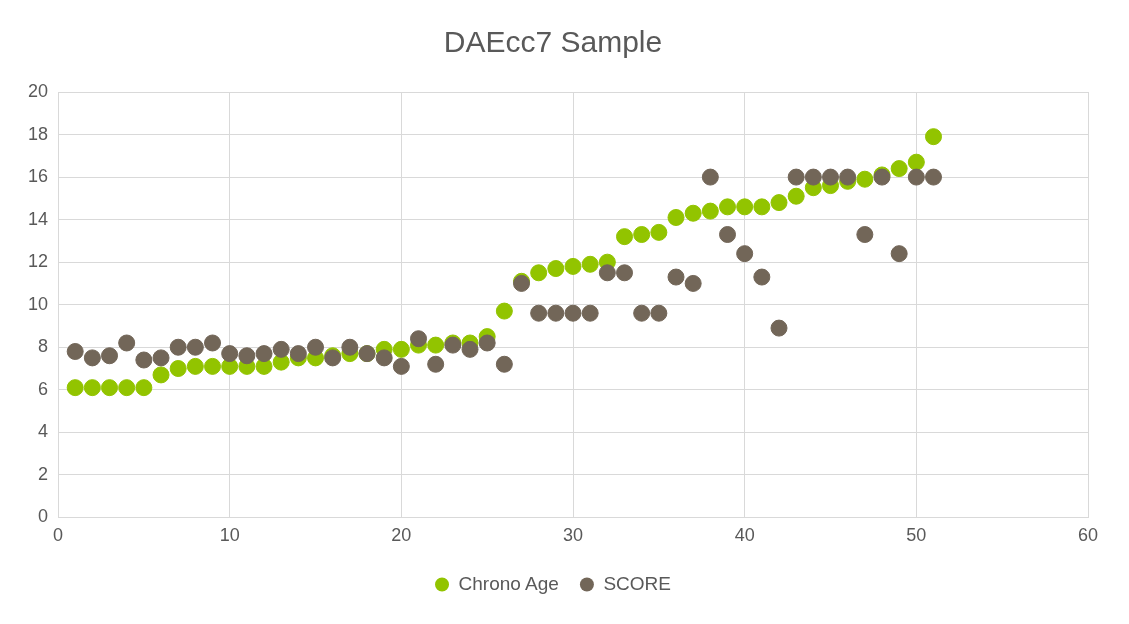  I want to click on y-tick-label: 14, so click(38, 218).